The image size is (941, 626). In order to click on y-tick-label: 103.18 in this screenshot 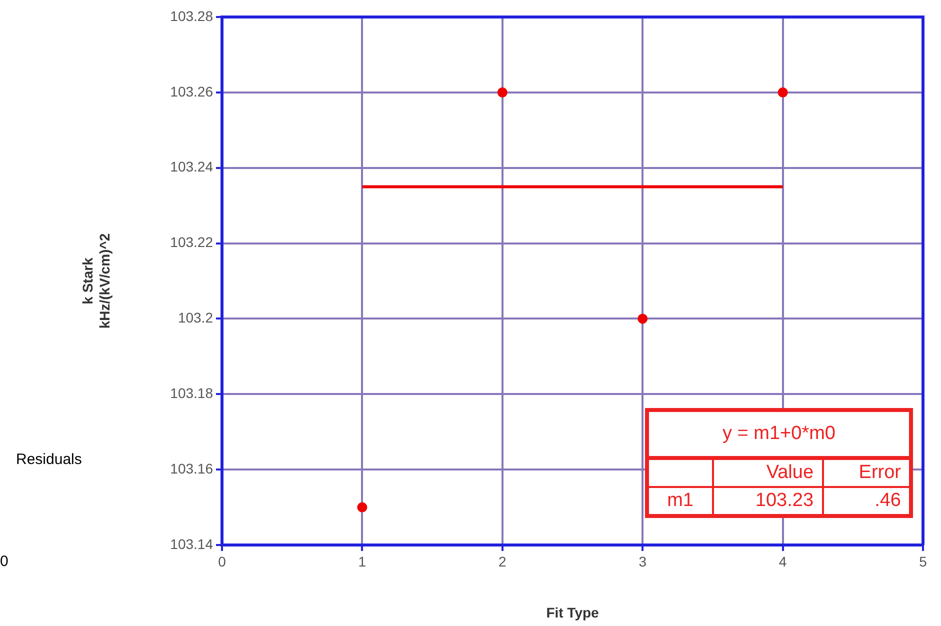, I will do `click(192, 393)`.